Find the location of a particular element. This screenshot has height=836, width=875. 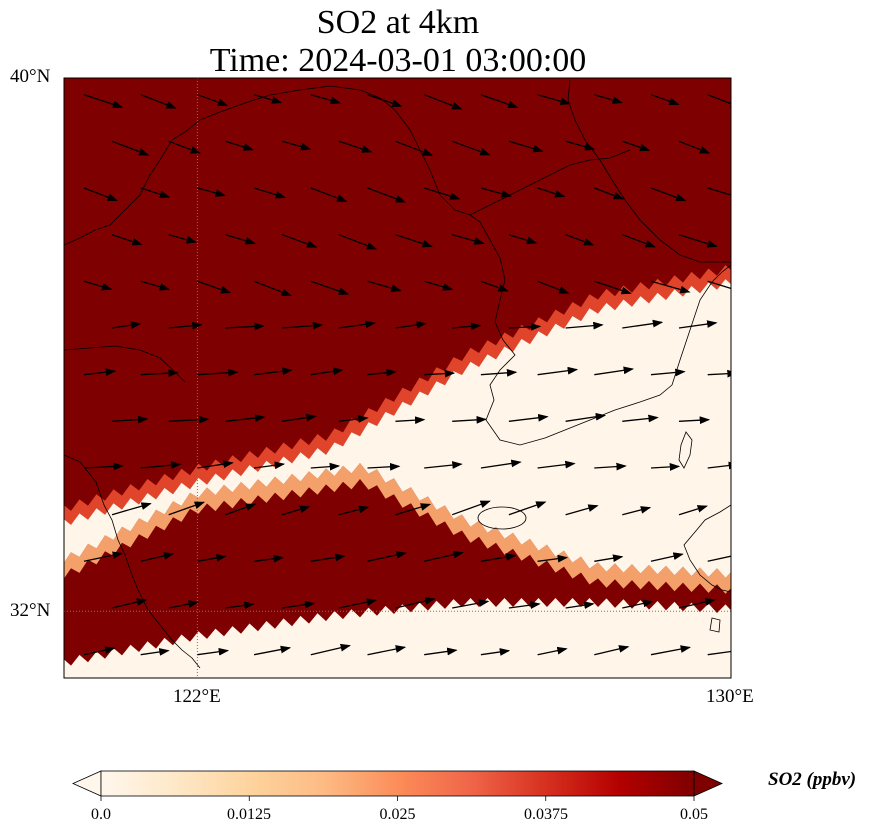

coastline-japan-kyushu is located at coordinates (707, 548).